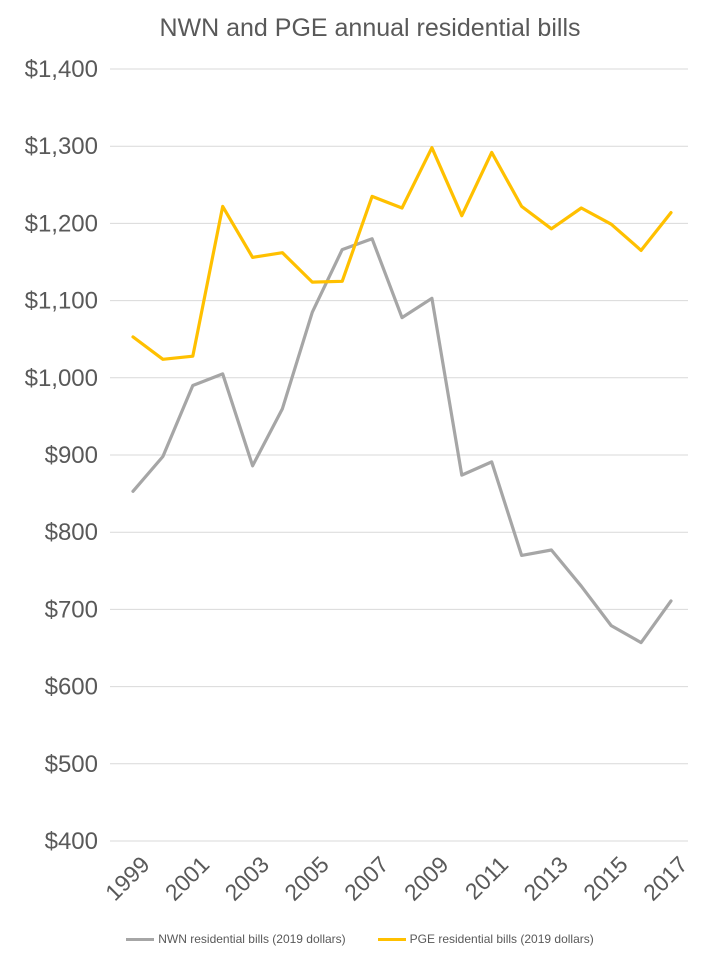 This screenshot has height=960, width=720. What do you see at coordinates (306, 878) in the screenshot?
I see `x-tick-label: 2005` at bounding box center [306, 878].